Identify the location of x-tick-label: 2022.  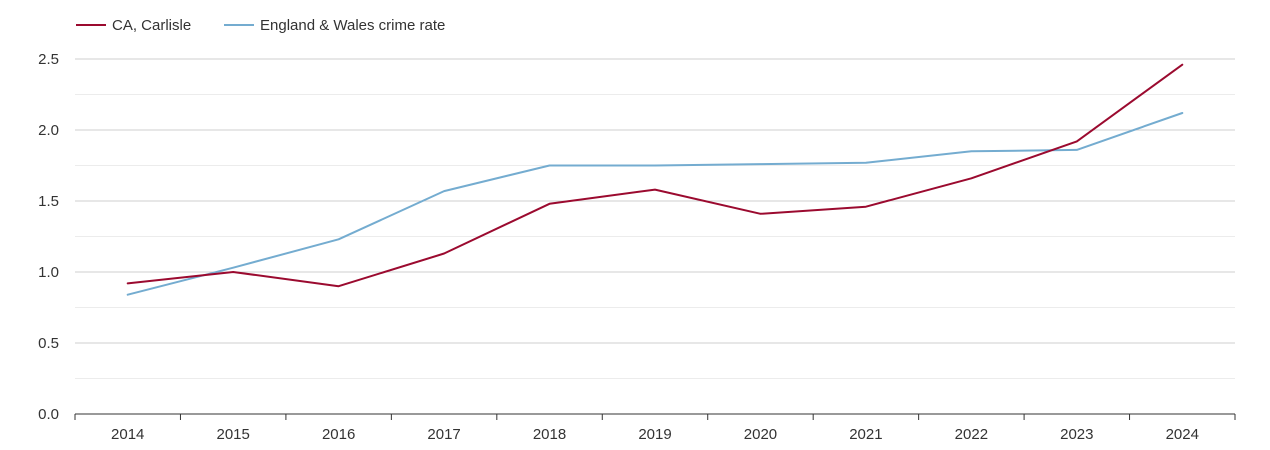
(971, 434).